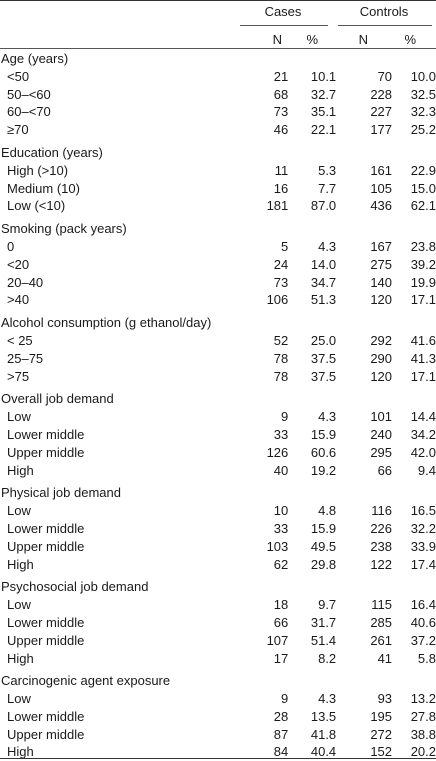  What do you see at coordinates (218, 735) in the screenshot?
I see `table-row: Upper middle 87 41.8 272 38.8` at bounding box center [218, 735].